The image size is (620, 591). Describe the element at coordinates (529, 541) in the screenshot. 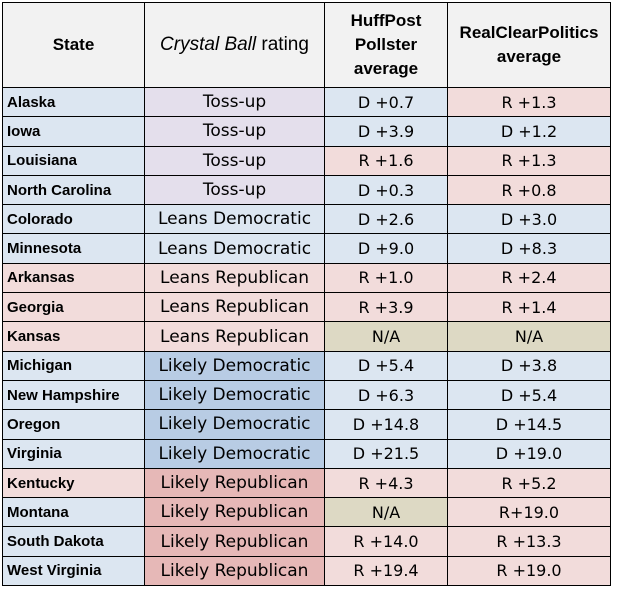

I see `rcp-cell: R +13.3` at that location.